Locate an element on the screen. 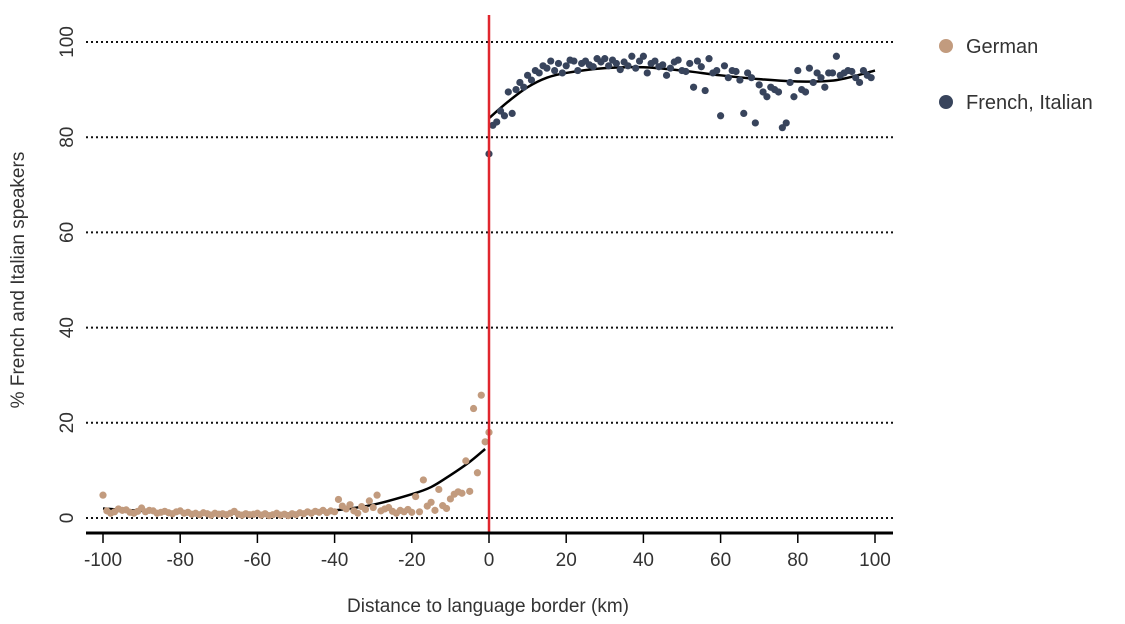 The image size is (1125, 624). x-tick-label: -80 is located at coordinates (179, 560).